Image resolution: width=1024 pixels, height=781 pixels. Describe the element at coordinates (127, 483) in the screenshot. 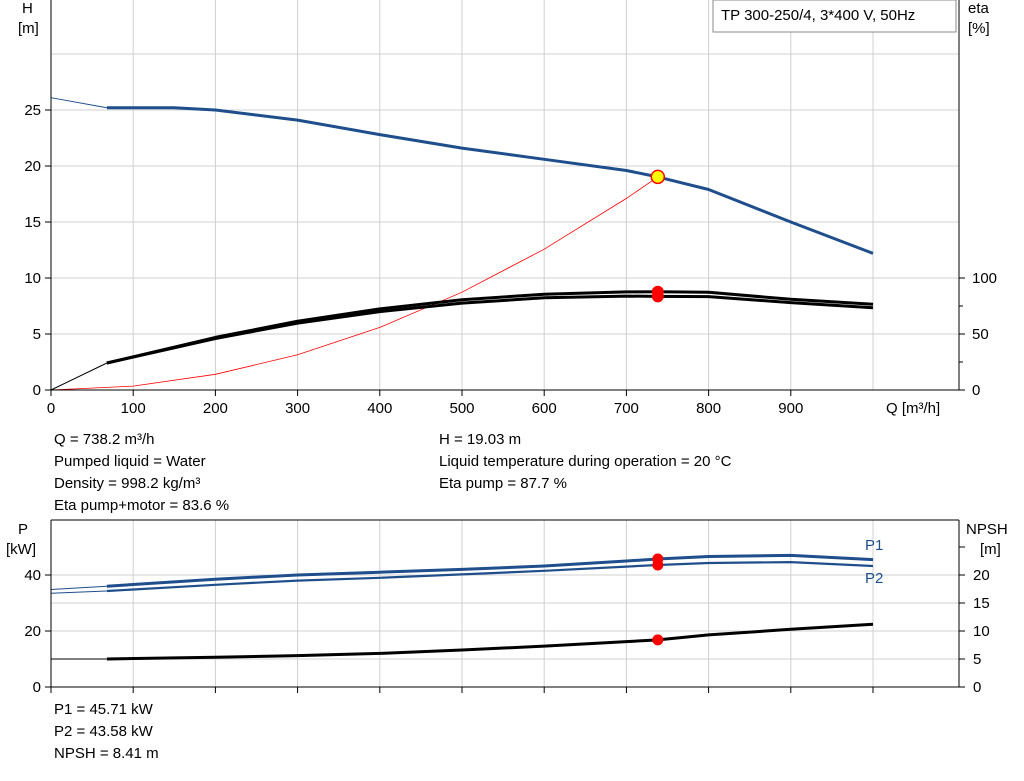

I see `readout-density: Density = 998.2 kg/m³` at that location.